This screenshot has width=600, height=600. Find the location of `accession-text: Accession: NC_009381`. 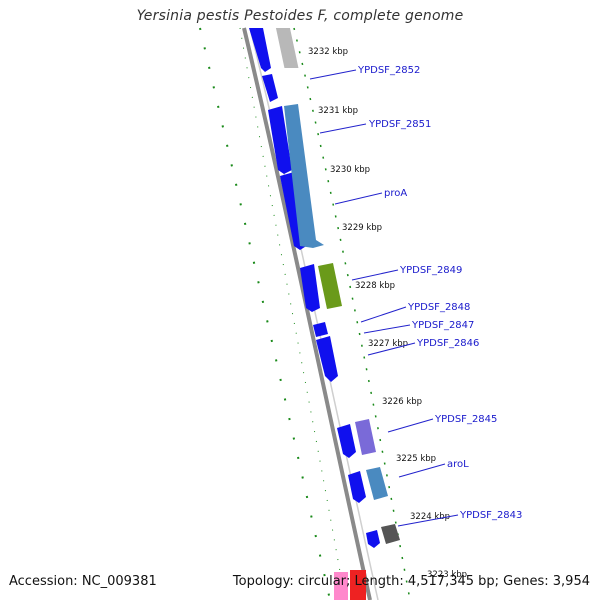

accession-text: Accession: NC_009381 is located at coordinates (83, 581).